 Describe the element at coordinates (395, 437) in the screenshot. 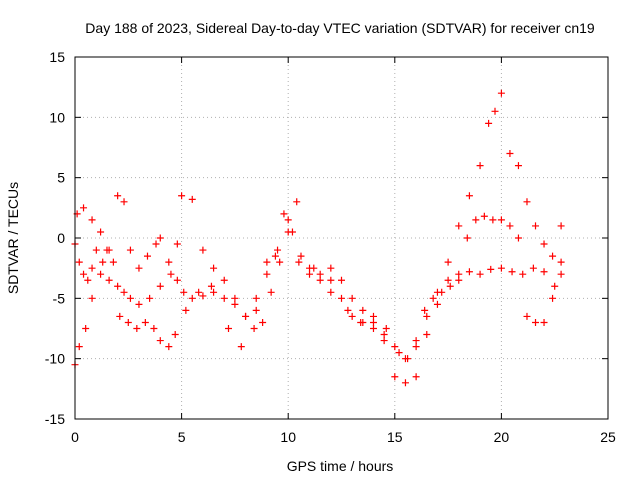

I see `x-tick-label: 15` at that location.